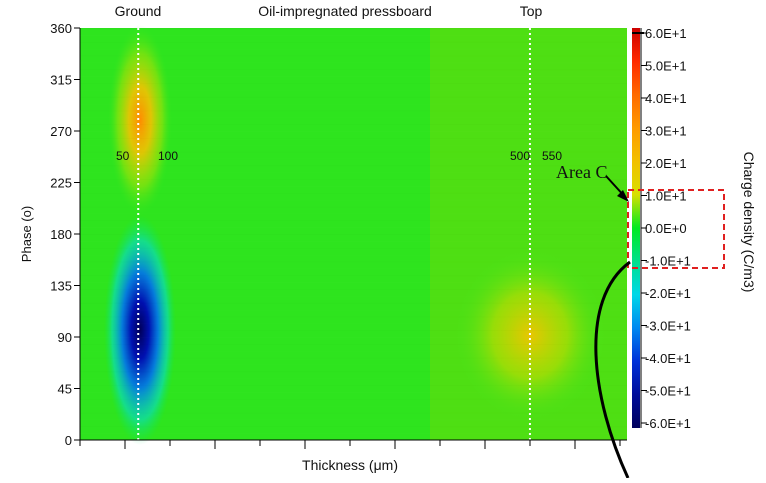 Image resolution: width=766 pixels, height=483 pixels. I want to click on y-tick-label: 90, so click(65, 337).